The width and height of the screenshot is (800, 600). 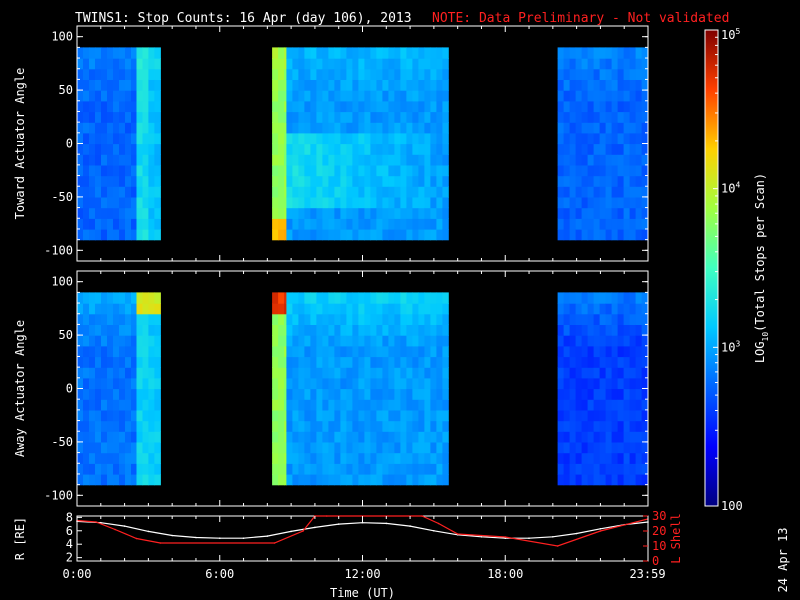 What do you see at coordinates (647, 574) in the screenshot?
I see `time-tick-label: 23:59` at bounding box center [647, 574].